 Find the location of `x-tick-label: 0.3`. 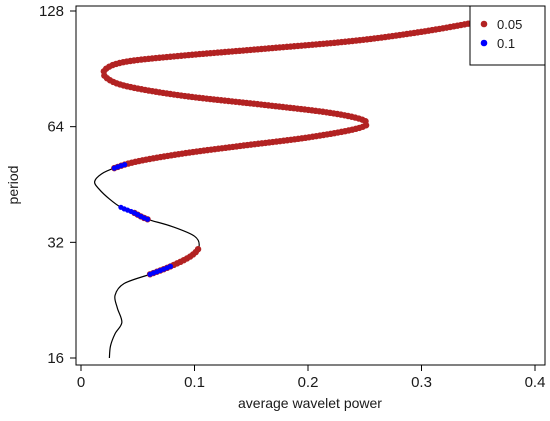

x-tick-label: 0.3 is located at coordinates (421, 382).